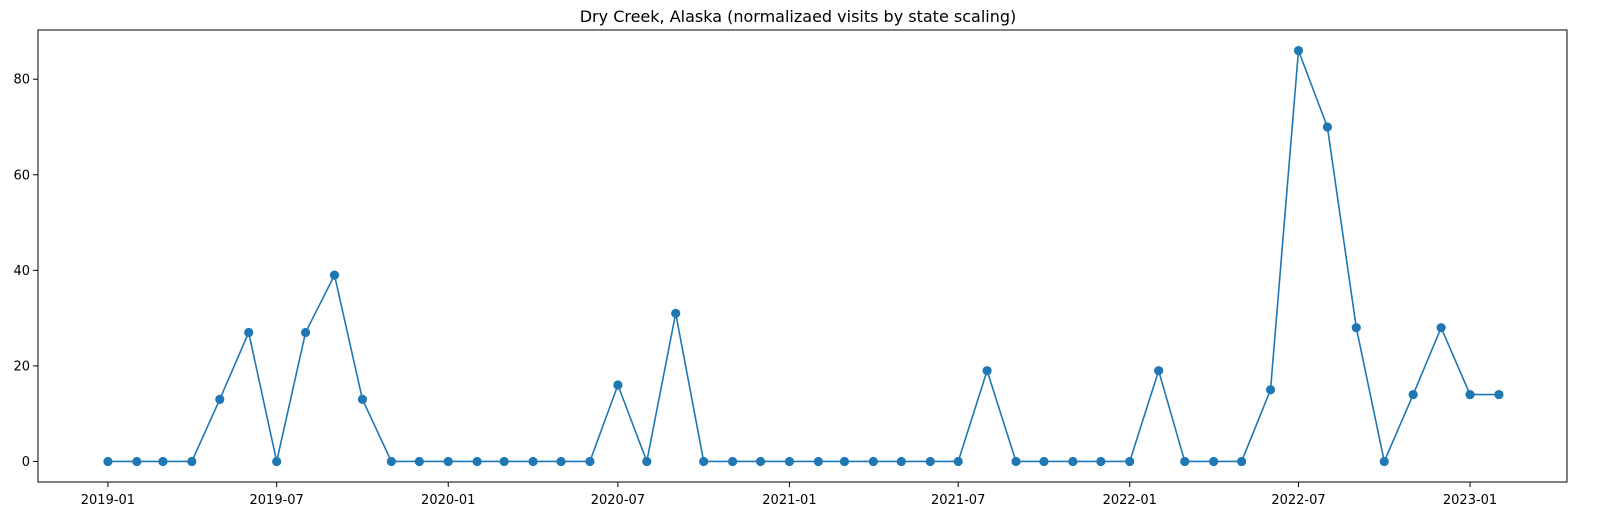 This screenshot has height=526, width=1597. Describe the element at coordinates (108, 500) in the screenshot. I see `x-tick-label: 2019-01` at that location.